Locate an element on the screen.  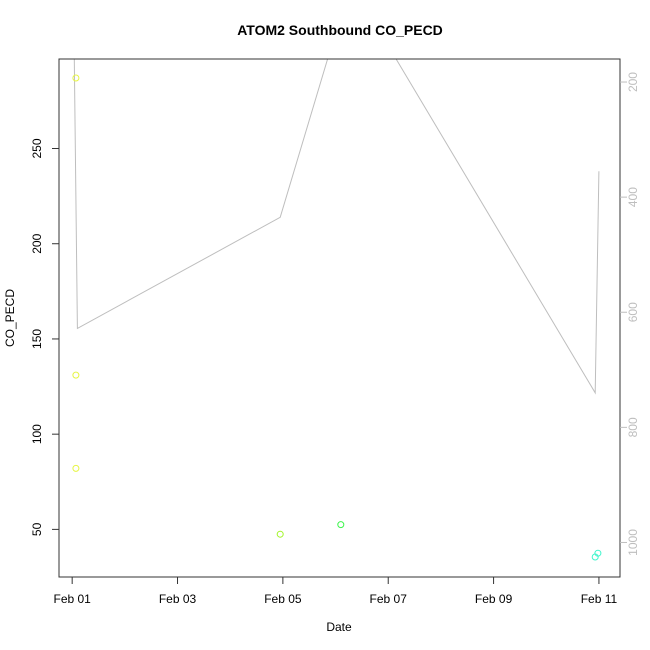
y-tick-label: 50 is located at coordinates (37, 529).